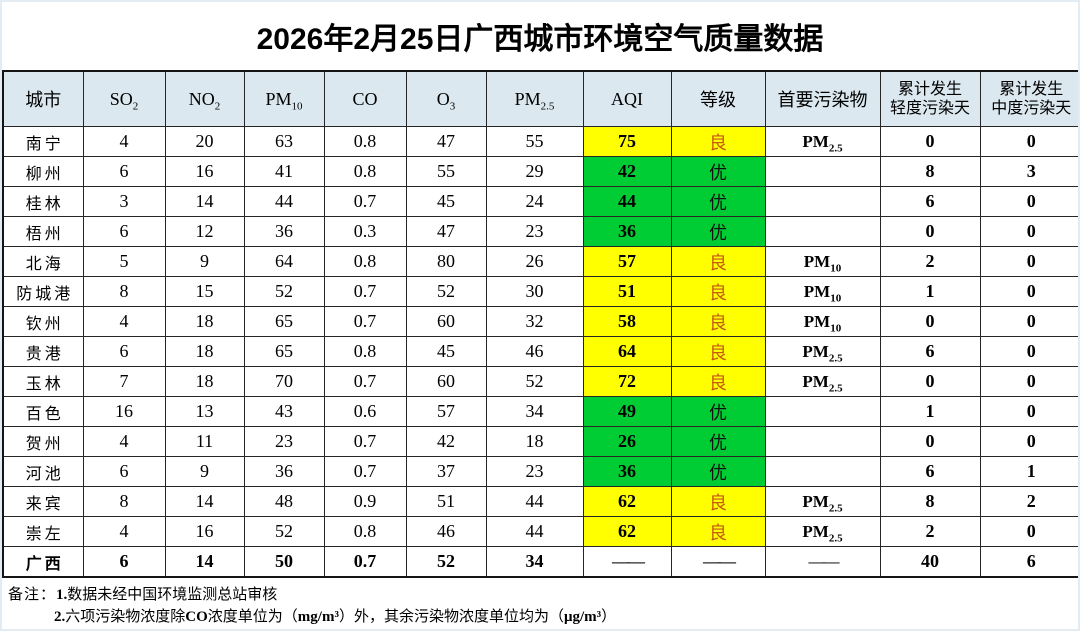  What do you see at coordinates (930, 531) in the screenshot?
I see `cell-light_days: 2` at bounding box center [930, 531].